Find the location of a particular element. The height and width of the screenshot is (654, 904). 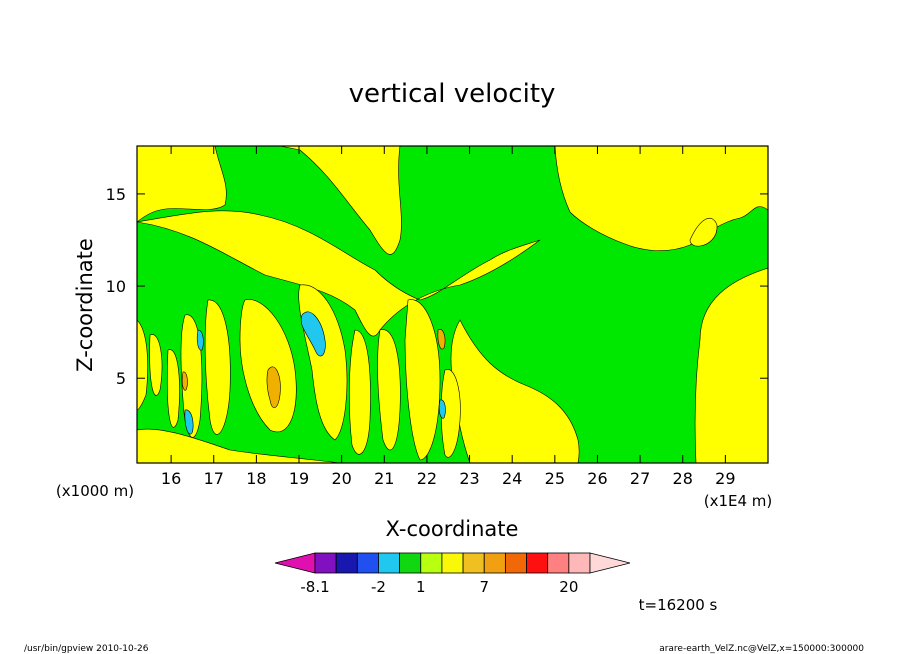

region-yellow-blob-right is located at coordinates (703, 232).